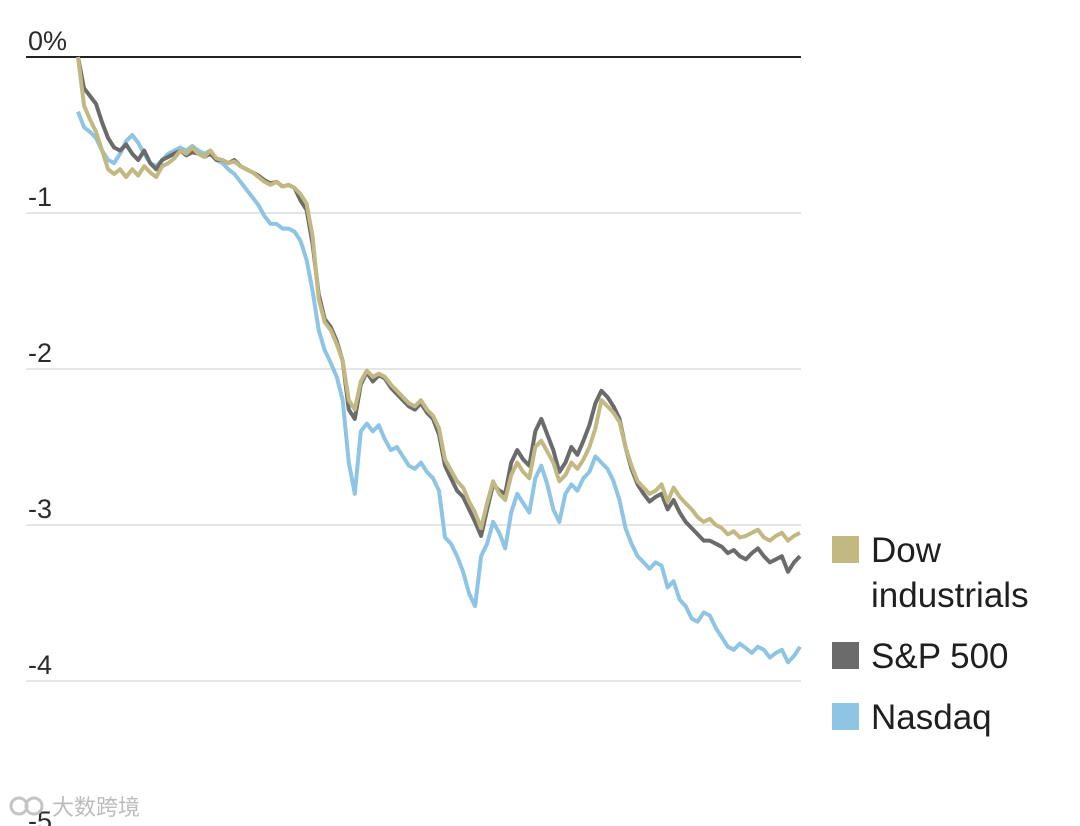  What do you see at coordinates (40, 197) in the screenshot?
I see `y-tick-label: -1` at bounding box center [40, 197].